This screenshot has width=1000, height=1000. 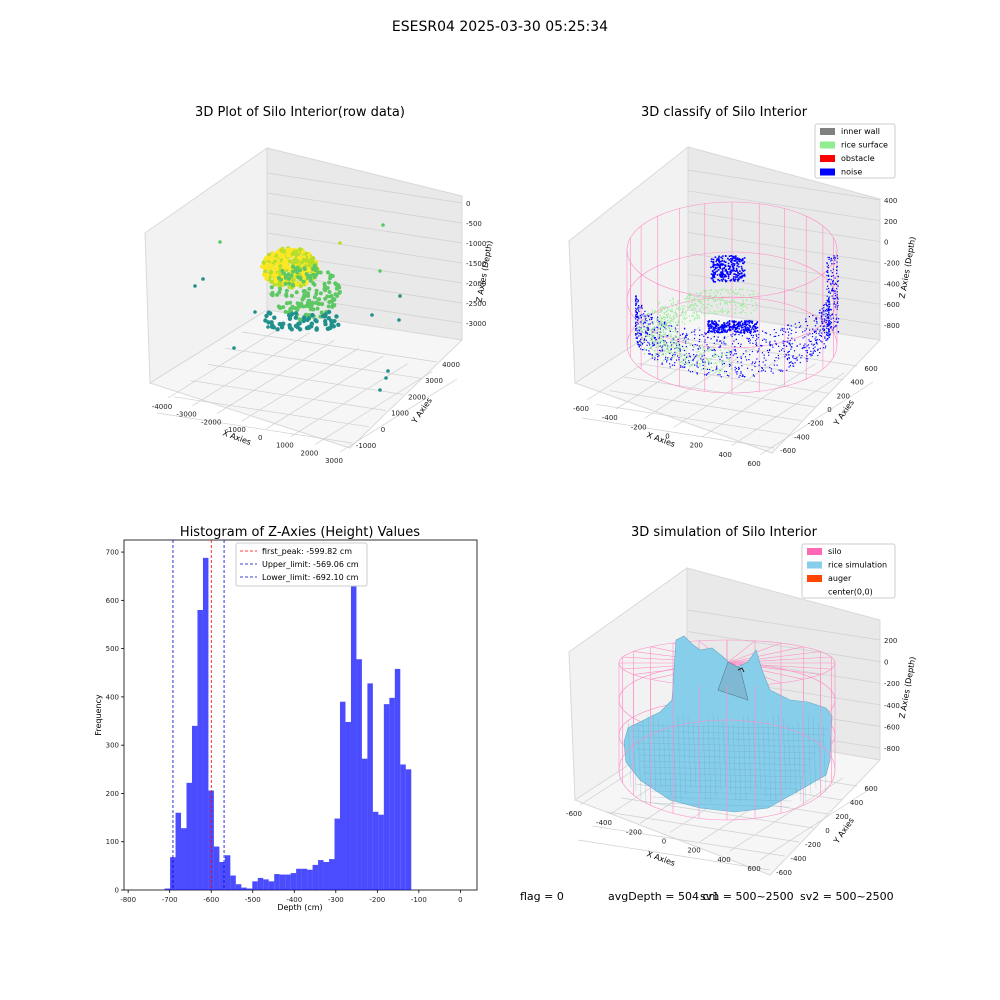 I want to click on z-tick-label: -400, so click(x=892, y=284).